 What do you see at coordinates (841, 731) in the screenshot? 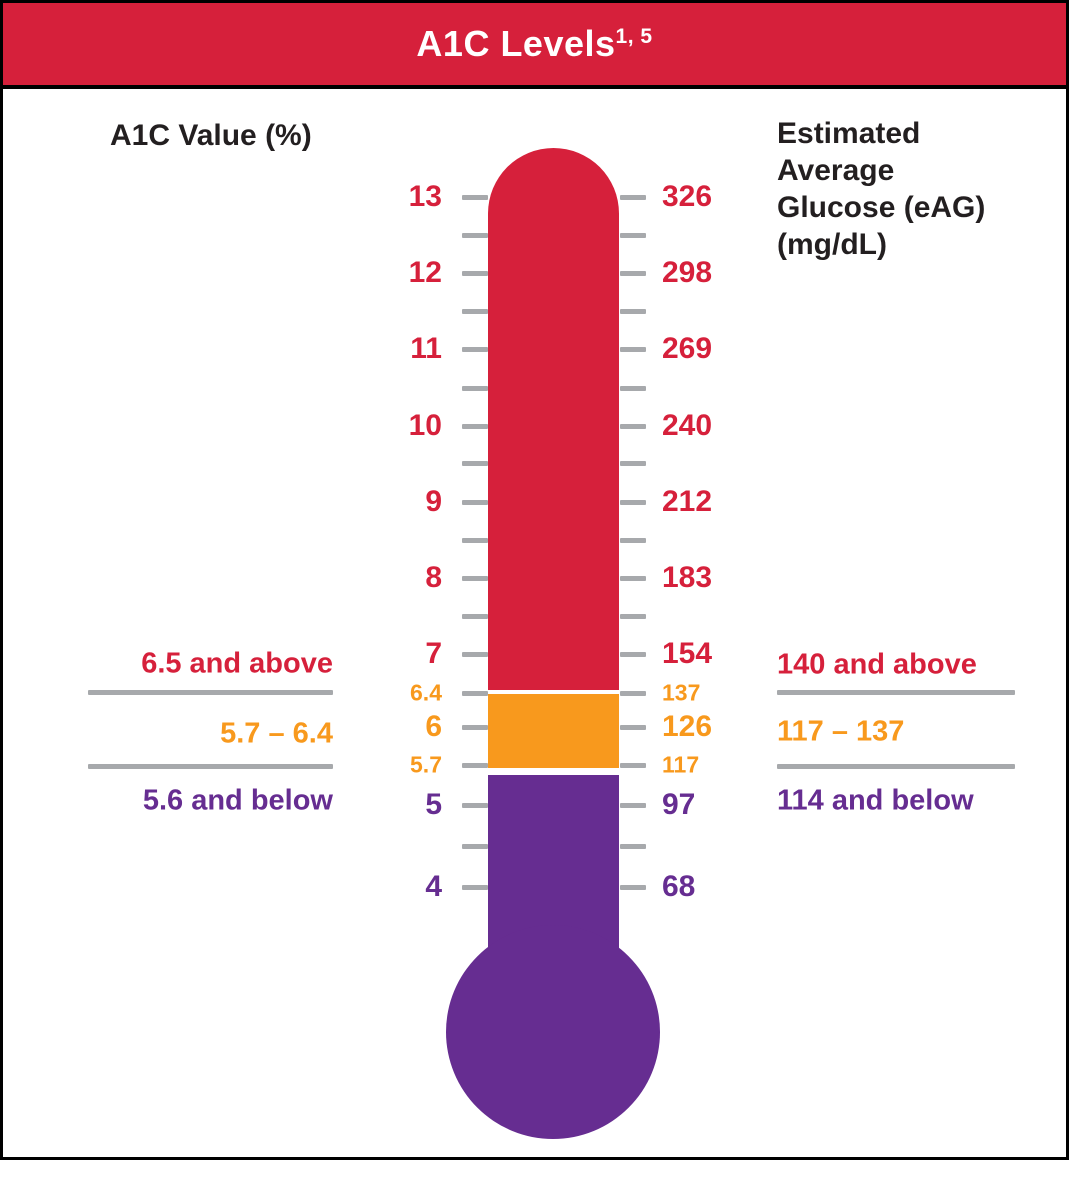
I see `eag-range-prediabetes: 117 – 137` at bounding box center [841, 731].